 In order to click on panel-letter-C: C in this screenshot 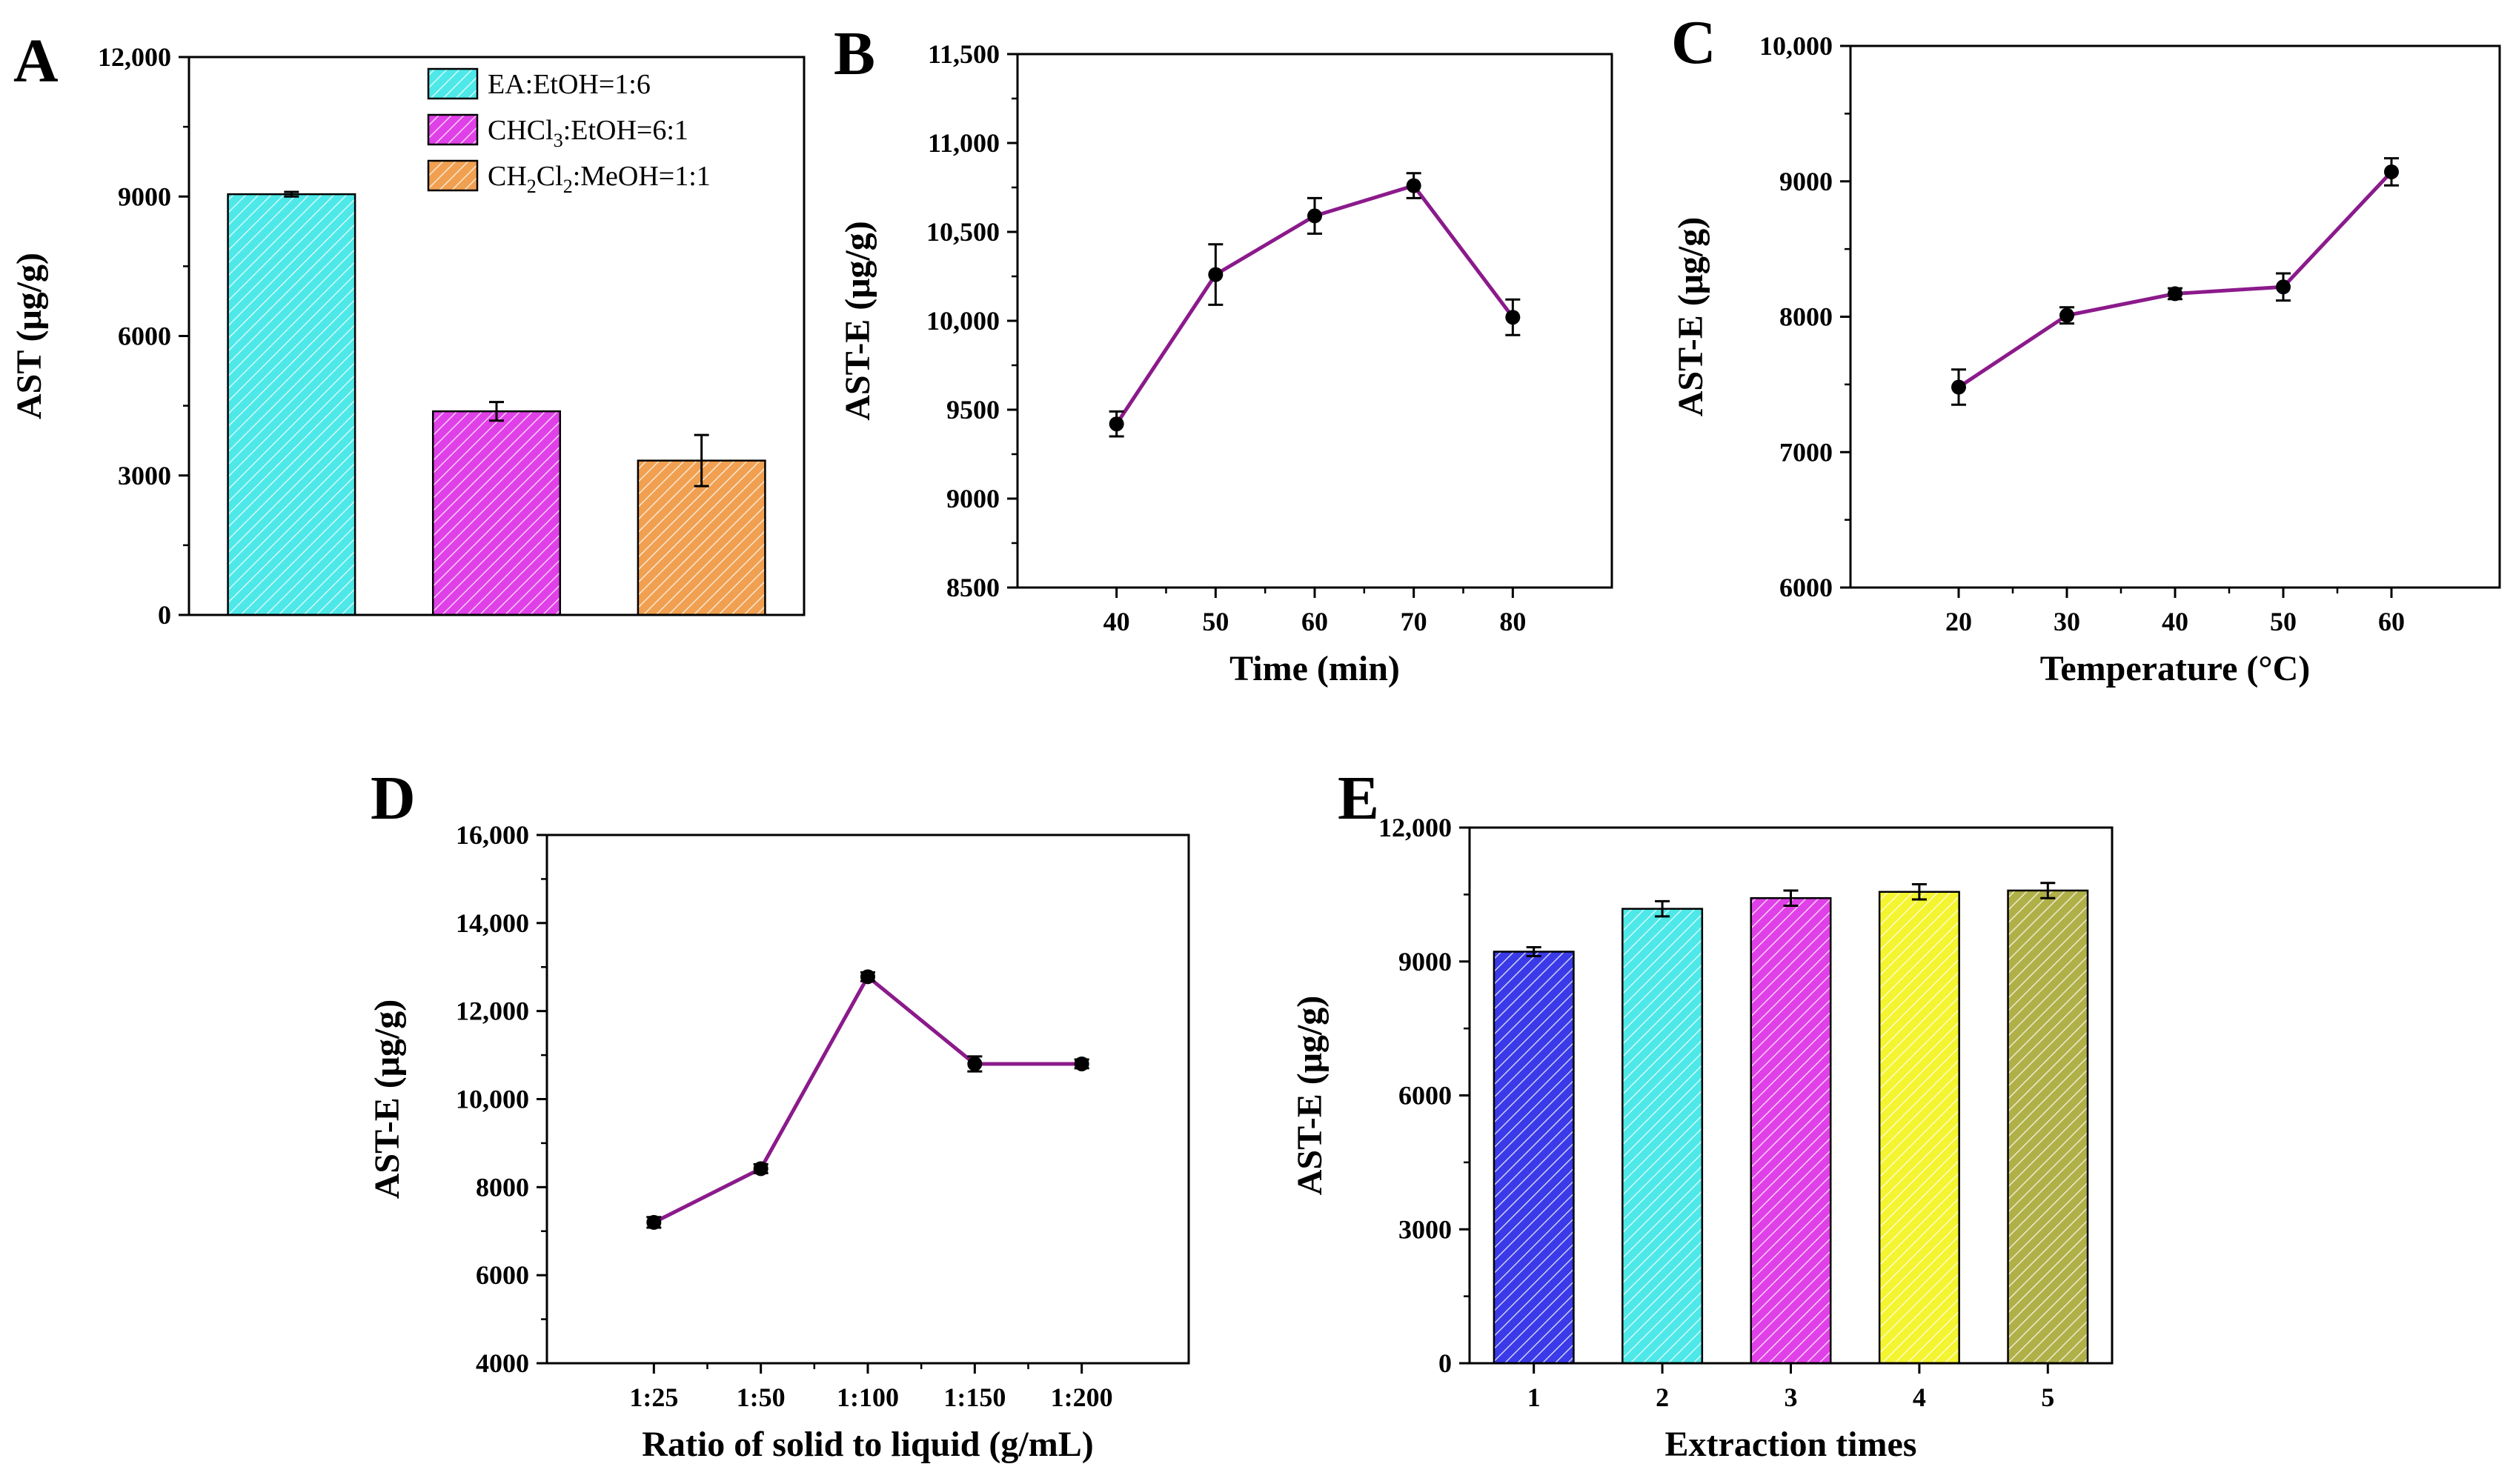, I will do `click(1693, 42)`.